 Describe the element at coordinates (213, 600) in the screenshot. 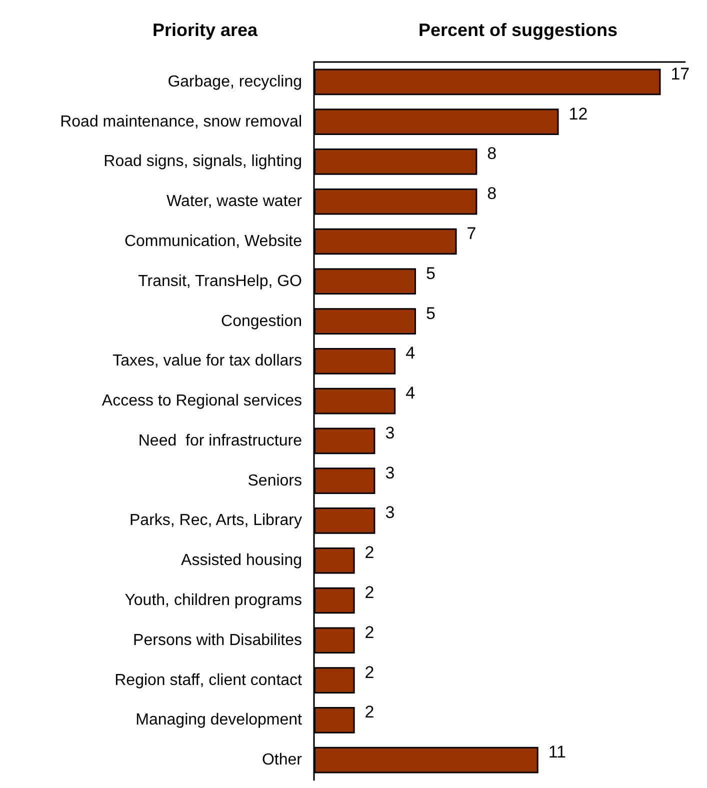

I see `y-tick-label: Youth, children programs` at that location.